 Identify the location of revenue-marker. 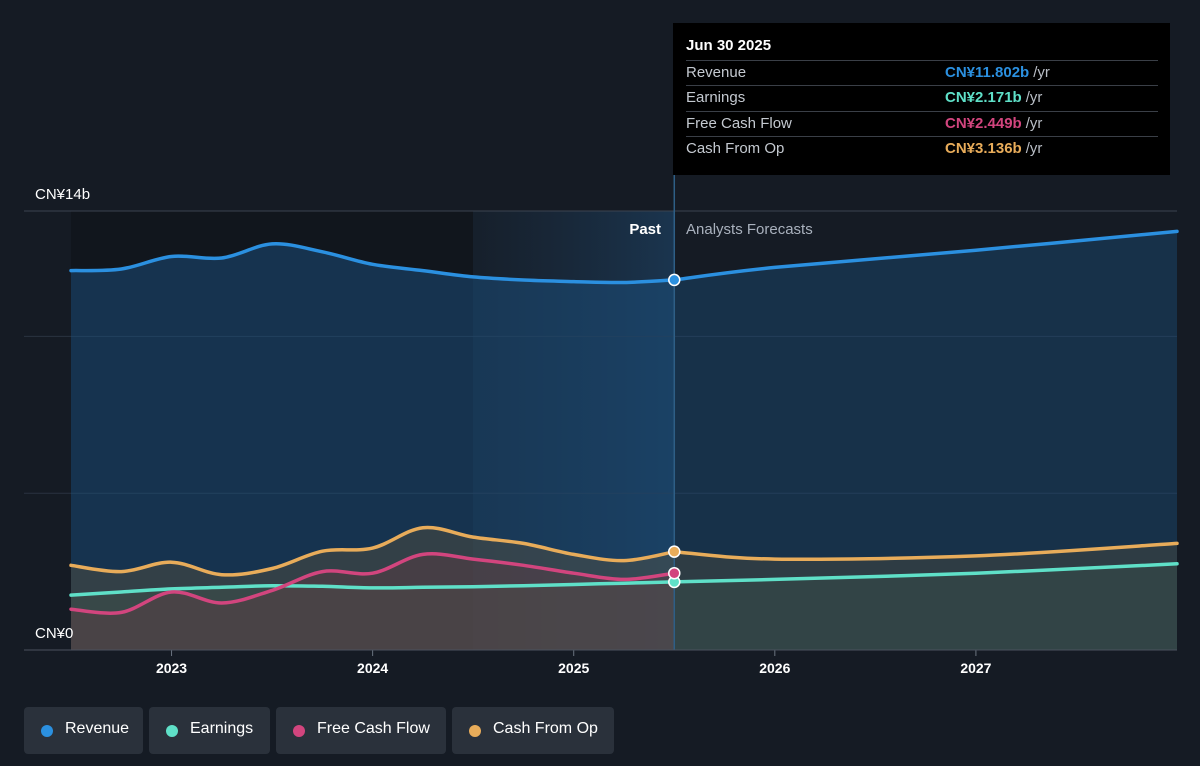
(674, 280).